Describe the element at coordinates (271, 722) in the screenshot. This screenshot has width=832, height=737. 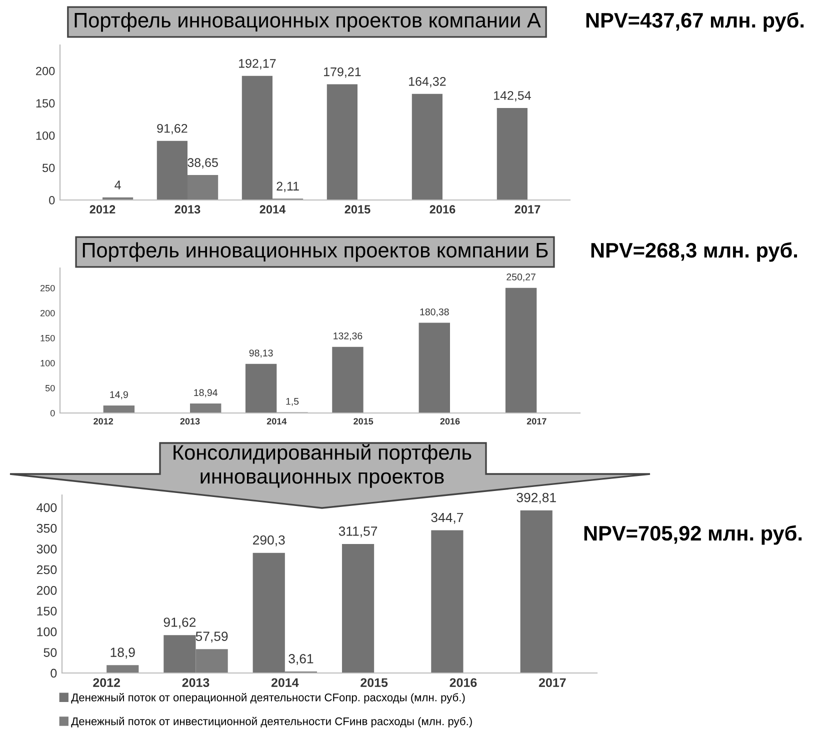
I see `legend-label: Денежный поток от инвестиционной деятельности CFинв расходы (млн. руб.)` at that location.